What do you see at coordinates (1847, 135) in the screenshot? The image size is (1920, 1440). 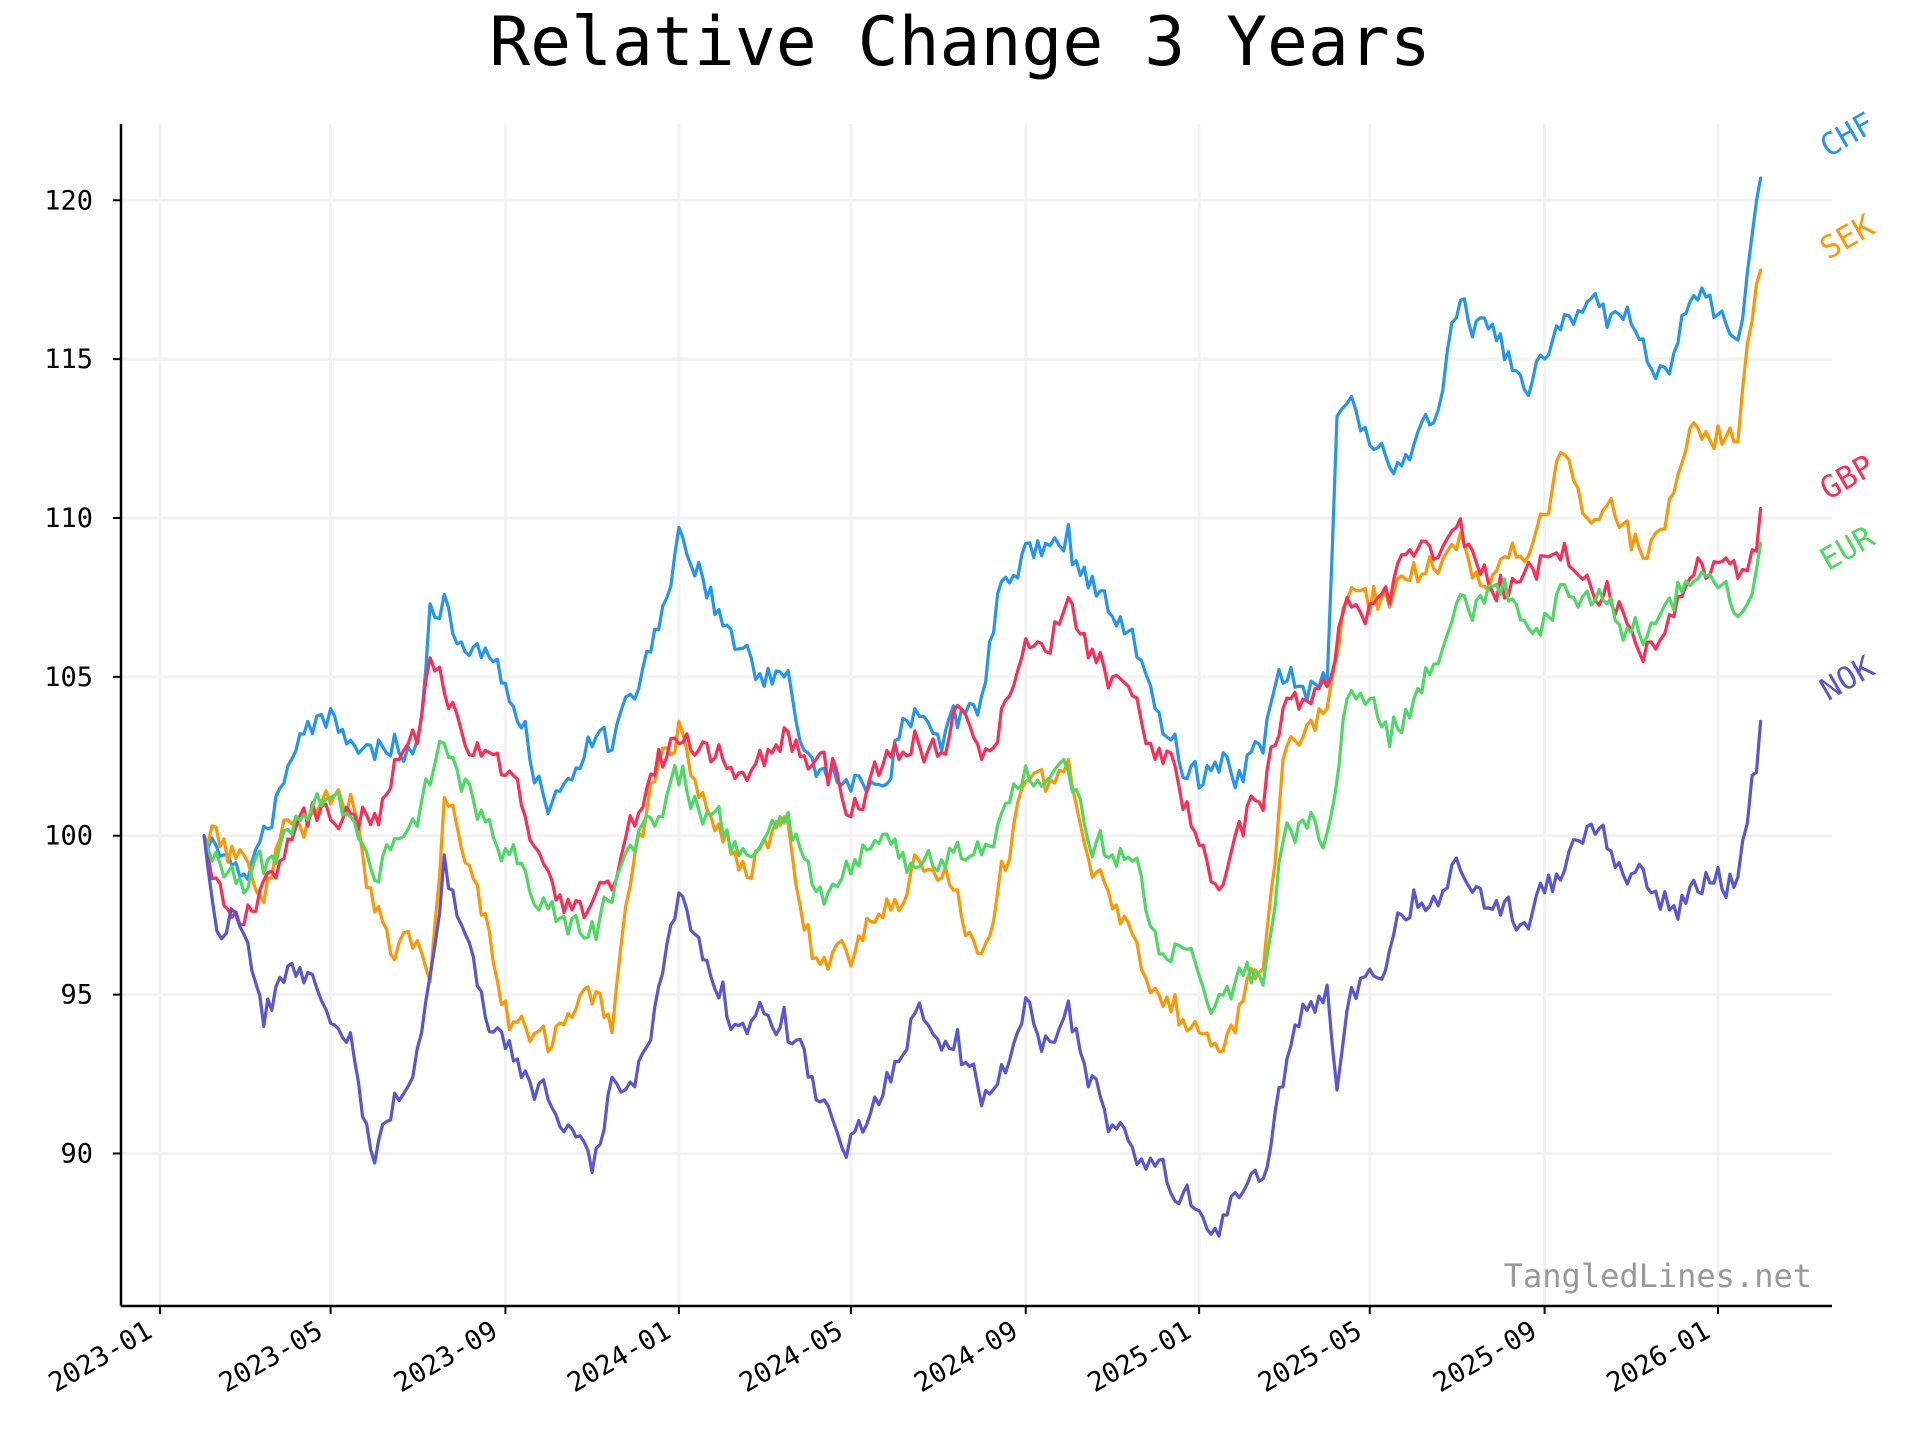 I see `series-label-chf: CHF` at bounding box center [1847, 135].